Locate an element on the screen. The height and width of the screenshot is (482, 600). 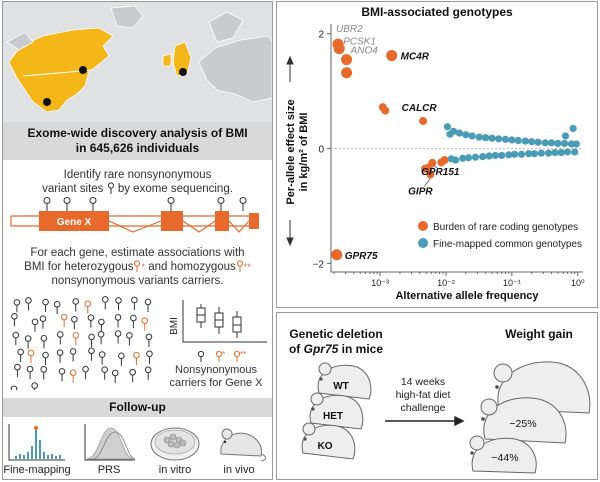
step2-line2a-text: BMI for heterozygous is located at coordinates (79, 267).